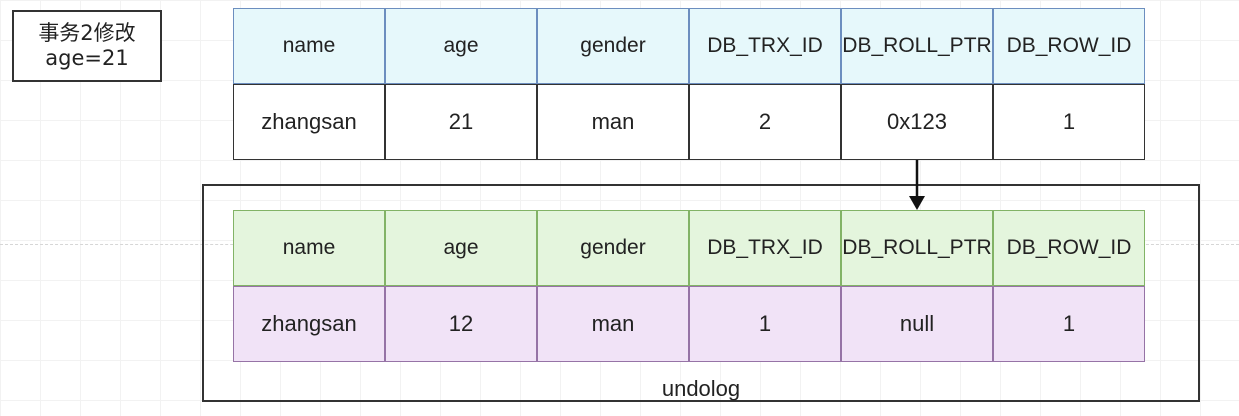  Describe the element at coordinates (309, 248) in the screenshot. I see `undo-header-cell-name: name` at that location.